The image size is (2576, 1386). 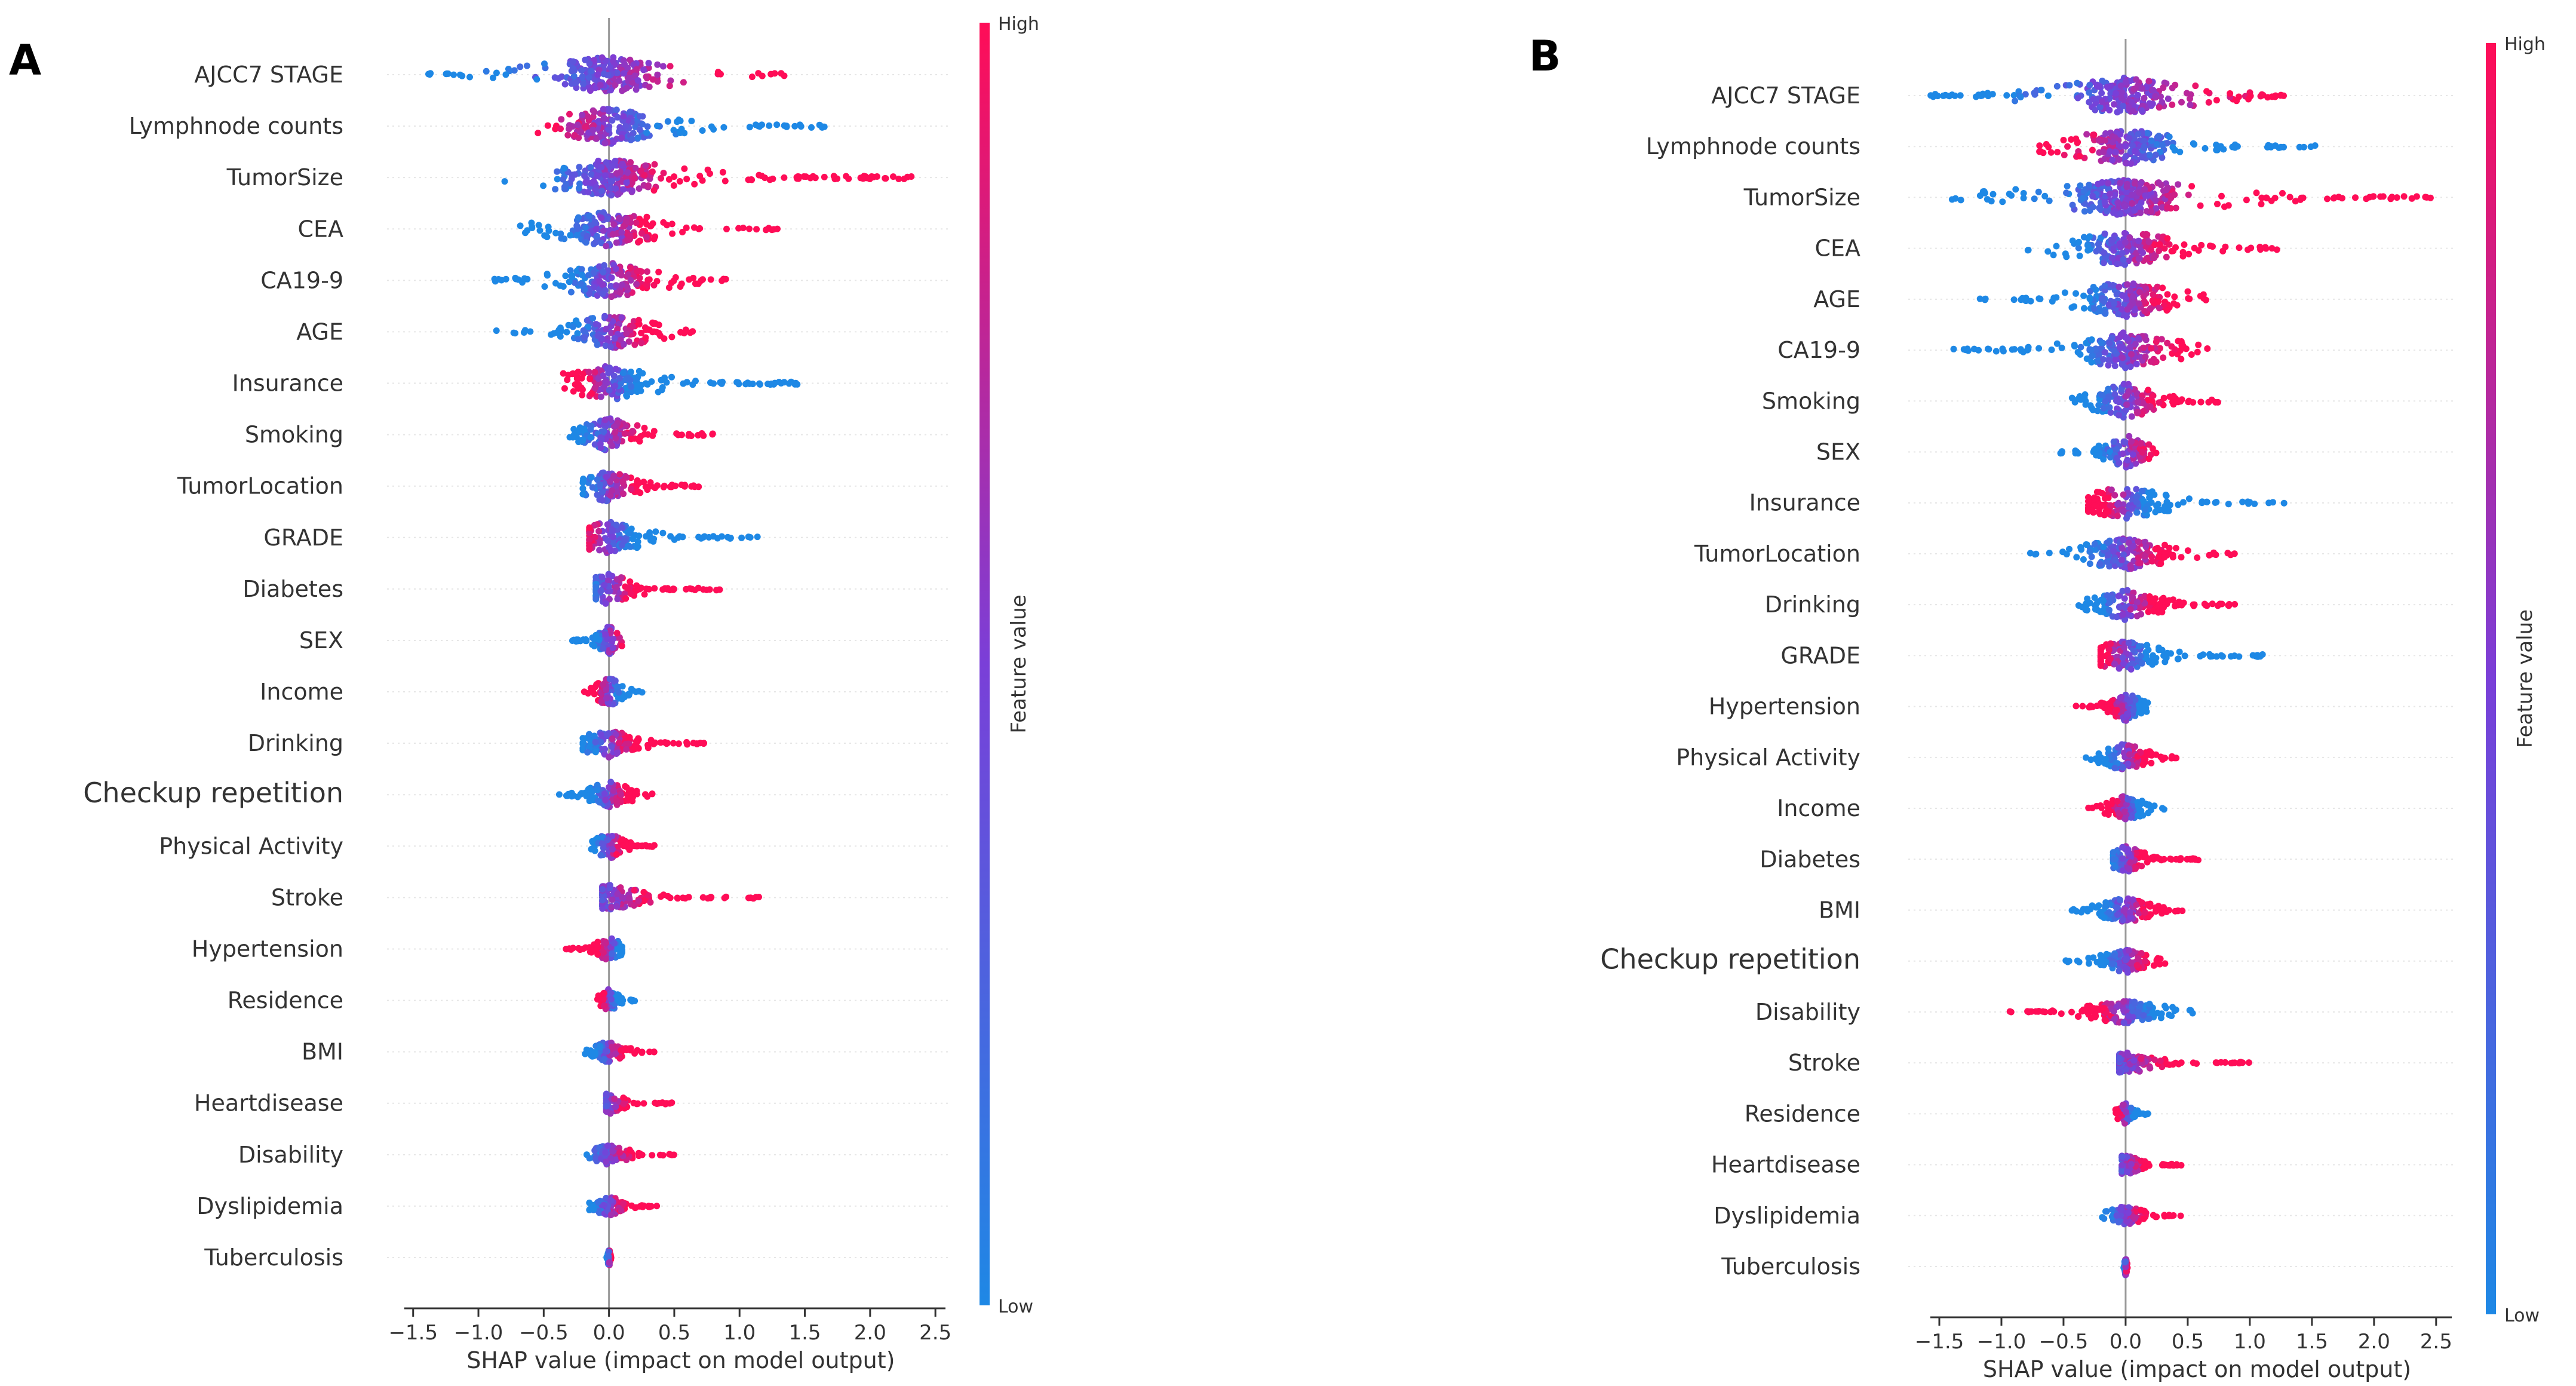 What do you see at coordinates (319, 331) in the screenshot?
I see `feature-label: AGE` at bounding box center [319, 331].